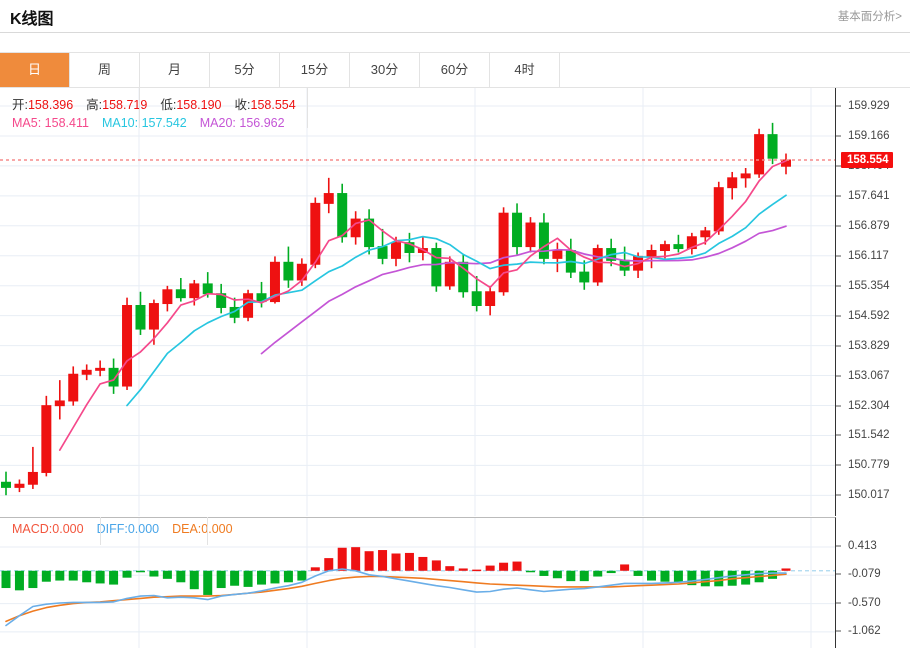 The width and height of the screenshot is (910, 648). I want to click on price-axis-label: 155.354, so click(869, 285).